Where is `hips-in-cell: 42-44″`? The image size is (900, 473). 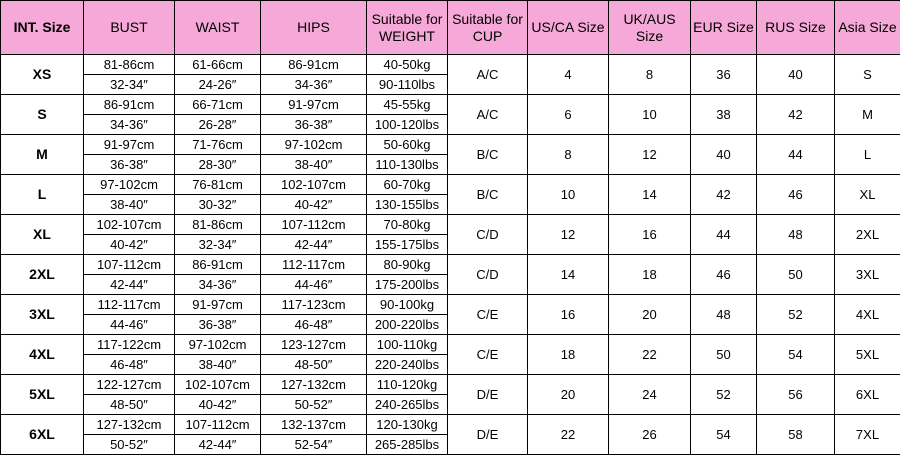
hips-in-cell: 42-44″ is located at coordinates (313, 244).